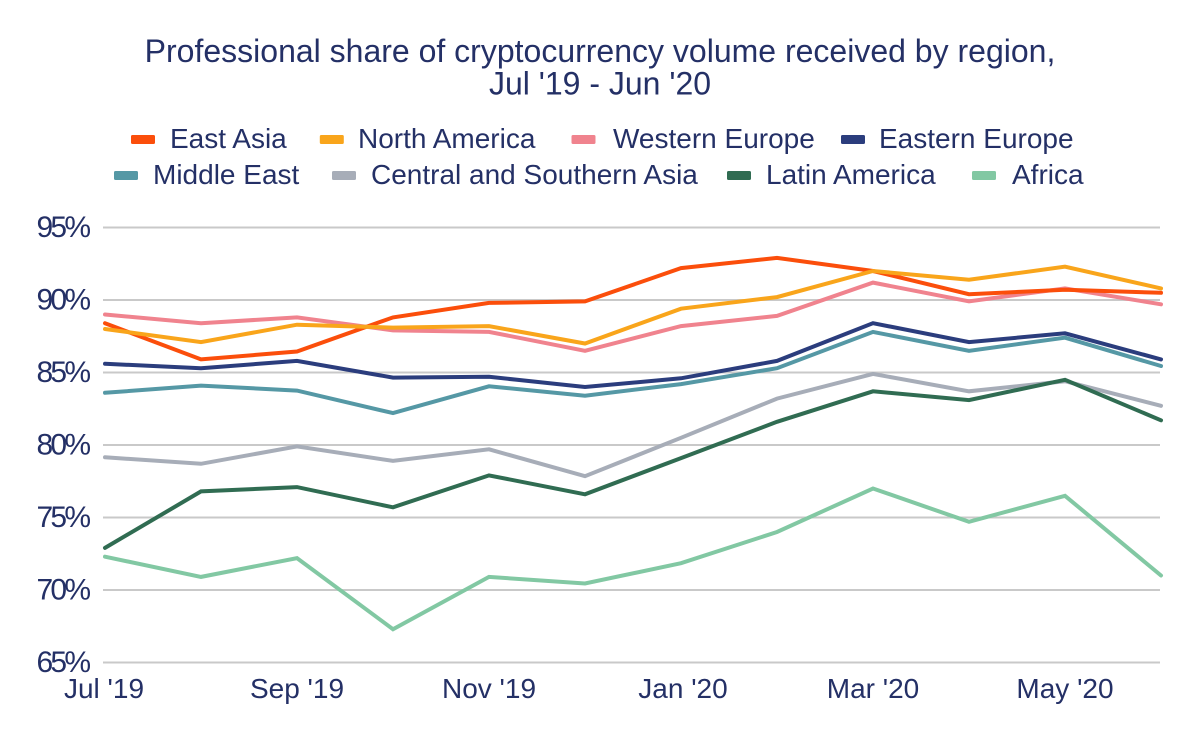 This screenshot has height=742, width=1200. What do you see at coordinates (976, 138) in the screenshot?
I see `svg-text: Eastern Europe` at bounding box center [976, 138].